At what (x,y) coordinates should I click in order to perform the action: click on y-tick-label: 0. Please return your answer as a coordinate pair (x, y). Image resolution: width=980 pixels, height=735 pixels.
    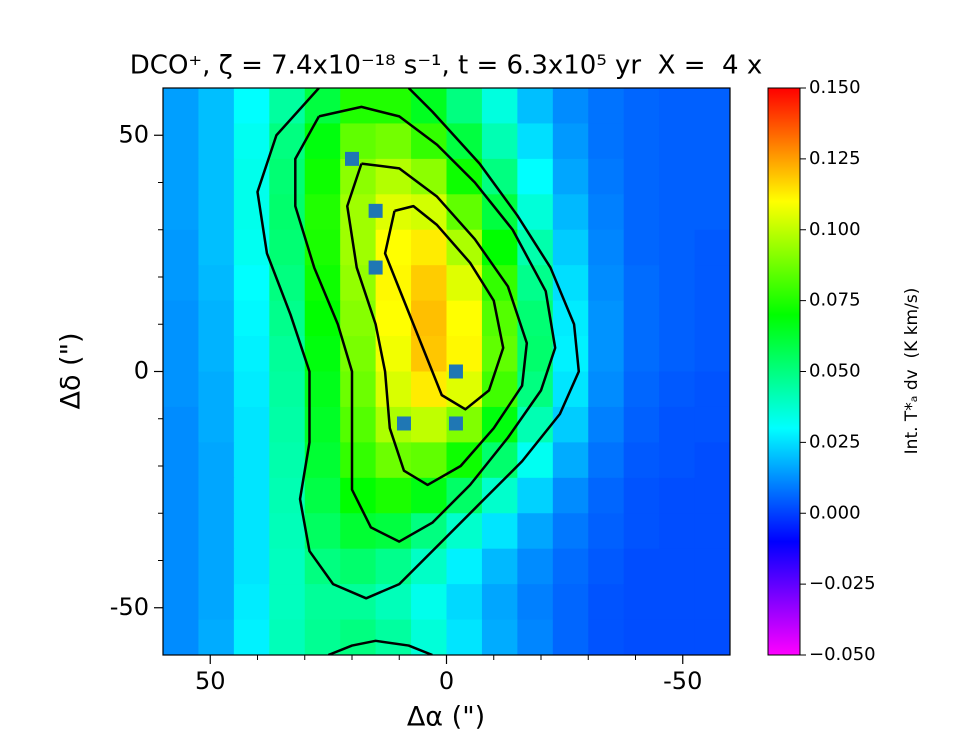
    Looking at the image, I should click on (141, 371).